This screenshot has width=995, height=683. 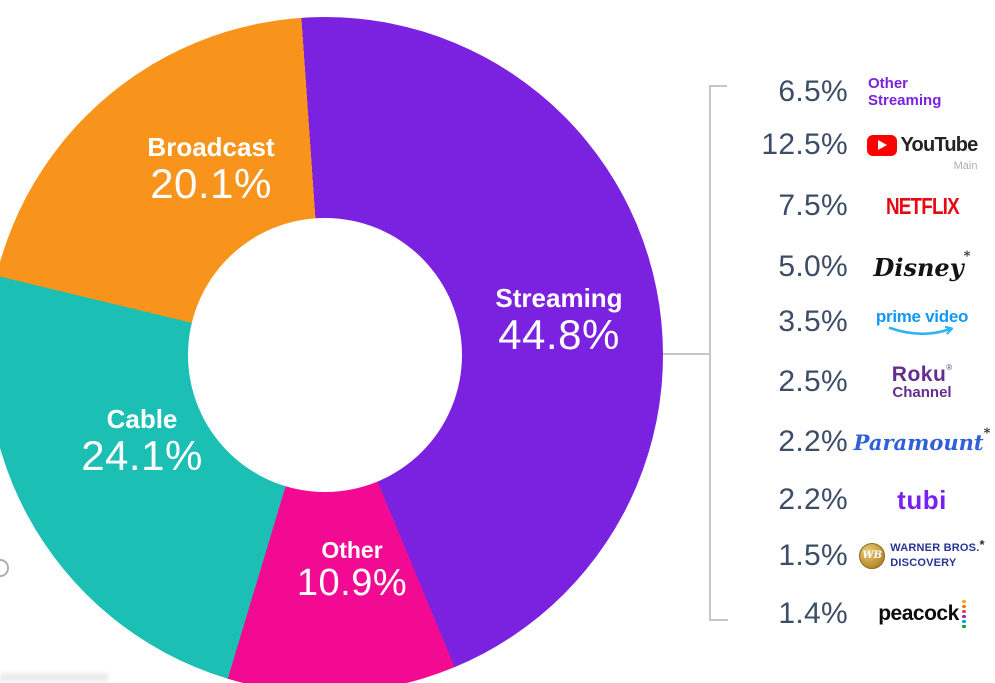 I want to click on brand-text: WARNER BROS.* DISCOVERY, so click(x=937, y=553).